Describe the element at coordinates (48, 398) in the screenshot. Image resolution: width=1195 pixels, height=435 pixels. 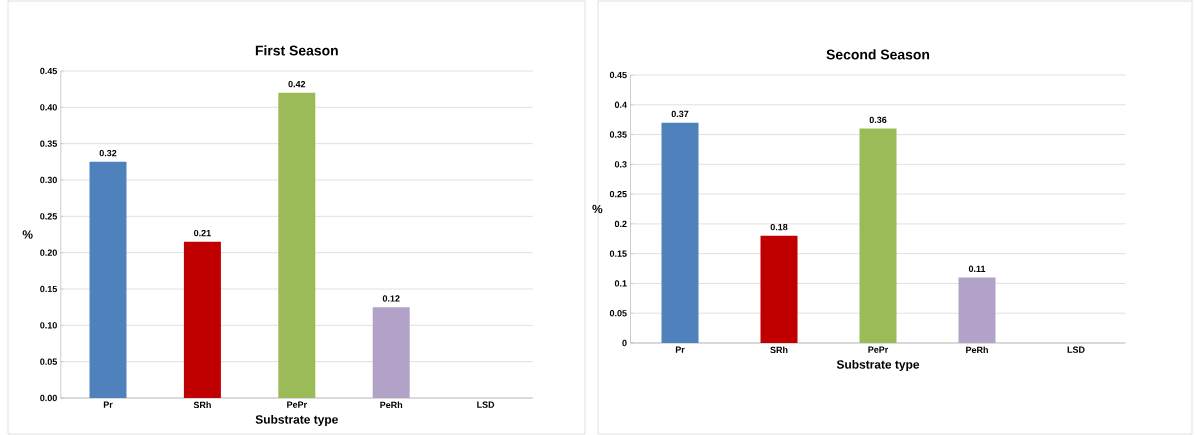
I see `y-tick-label: 0.00` at that location.